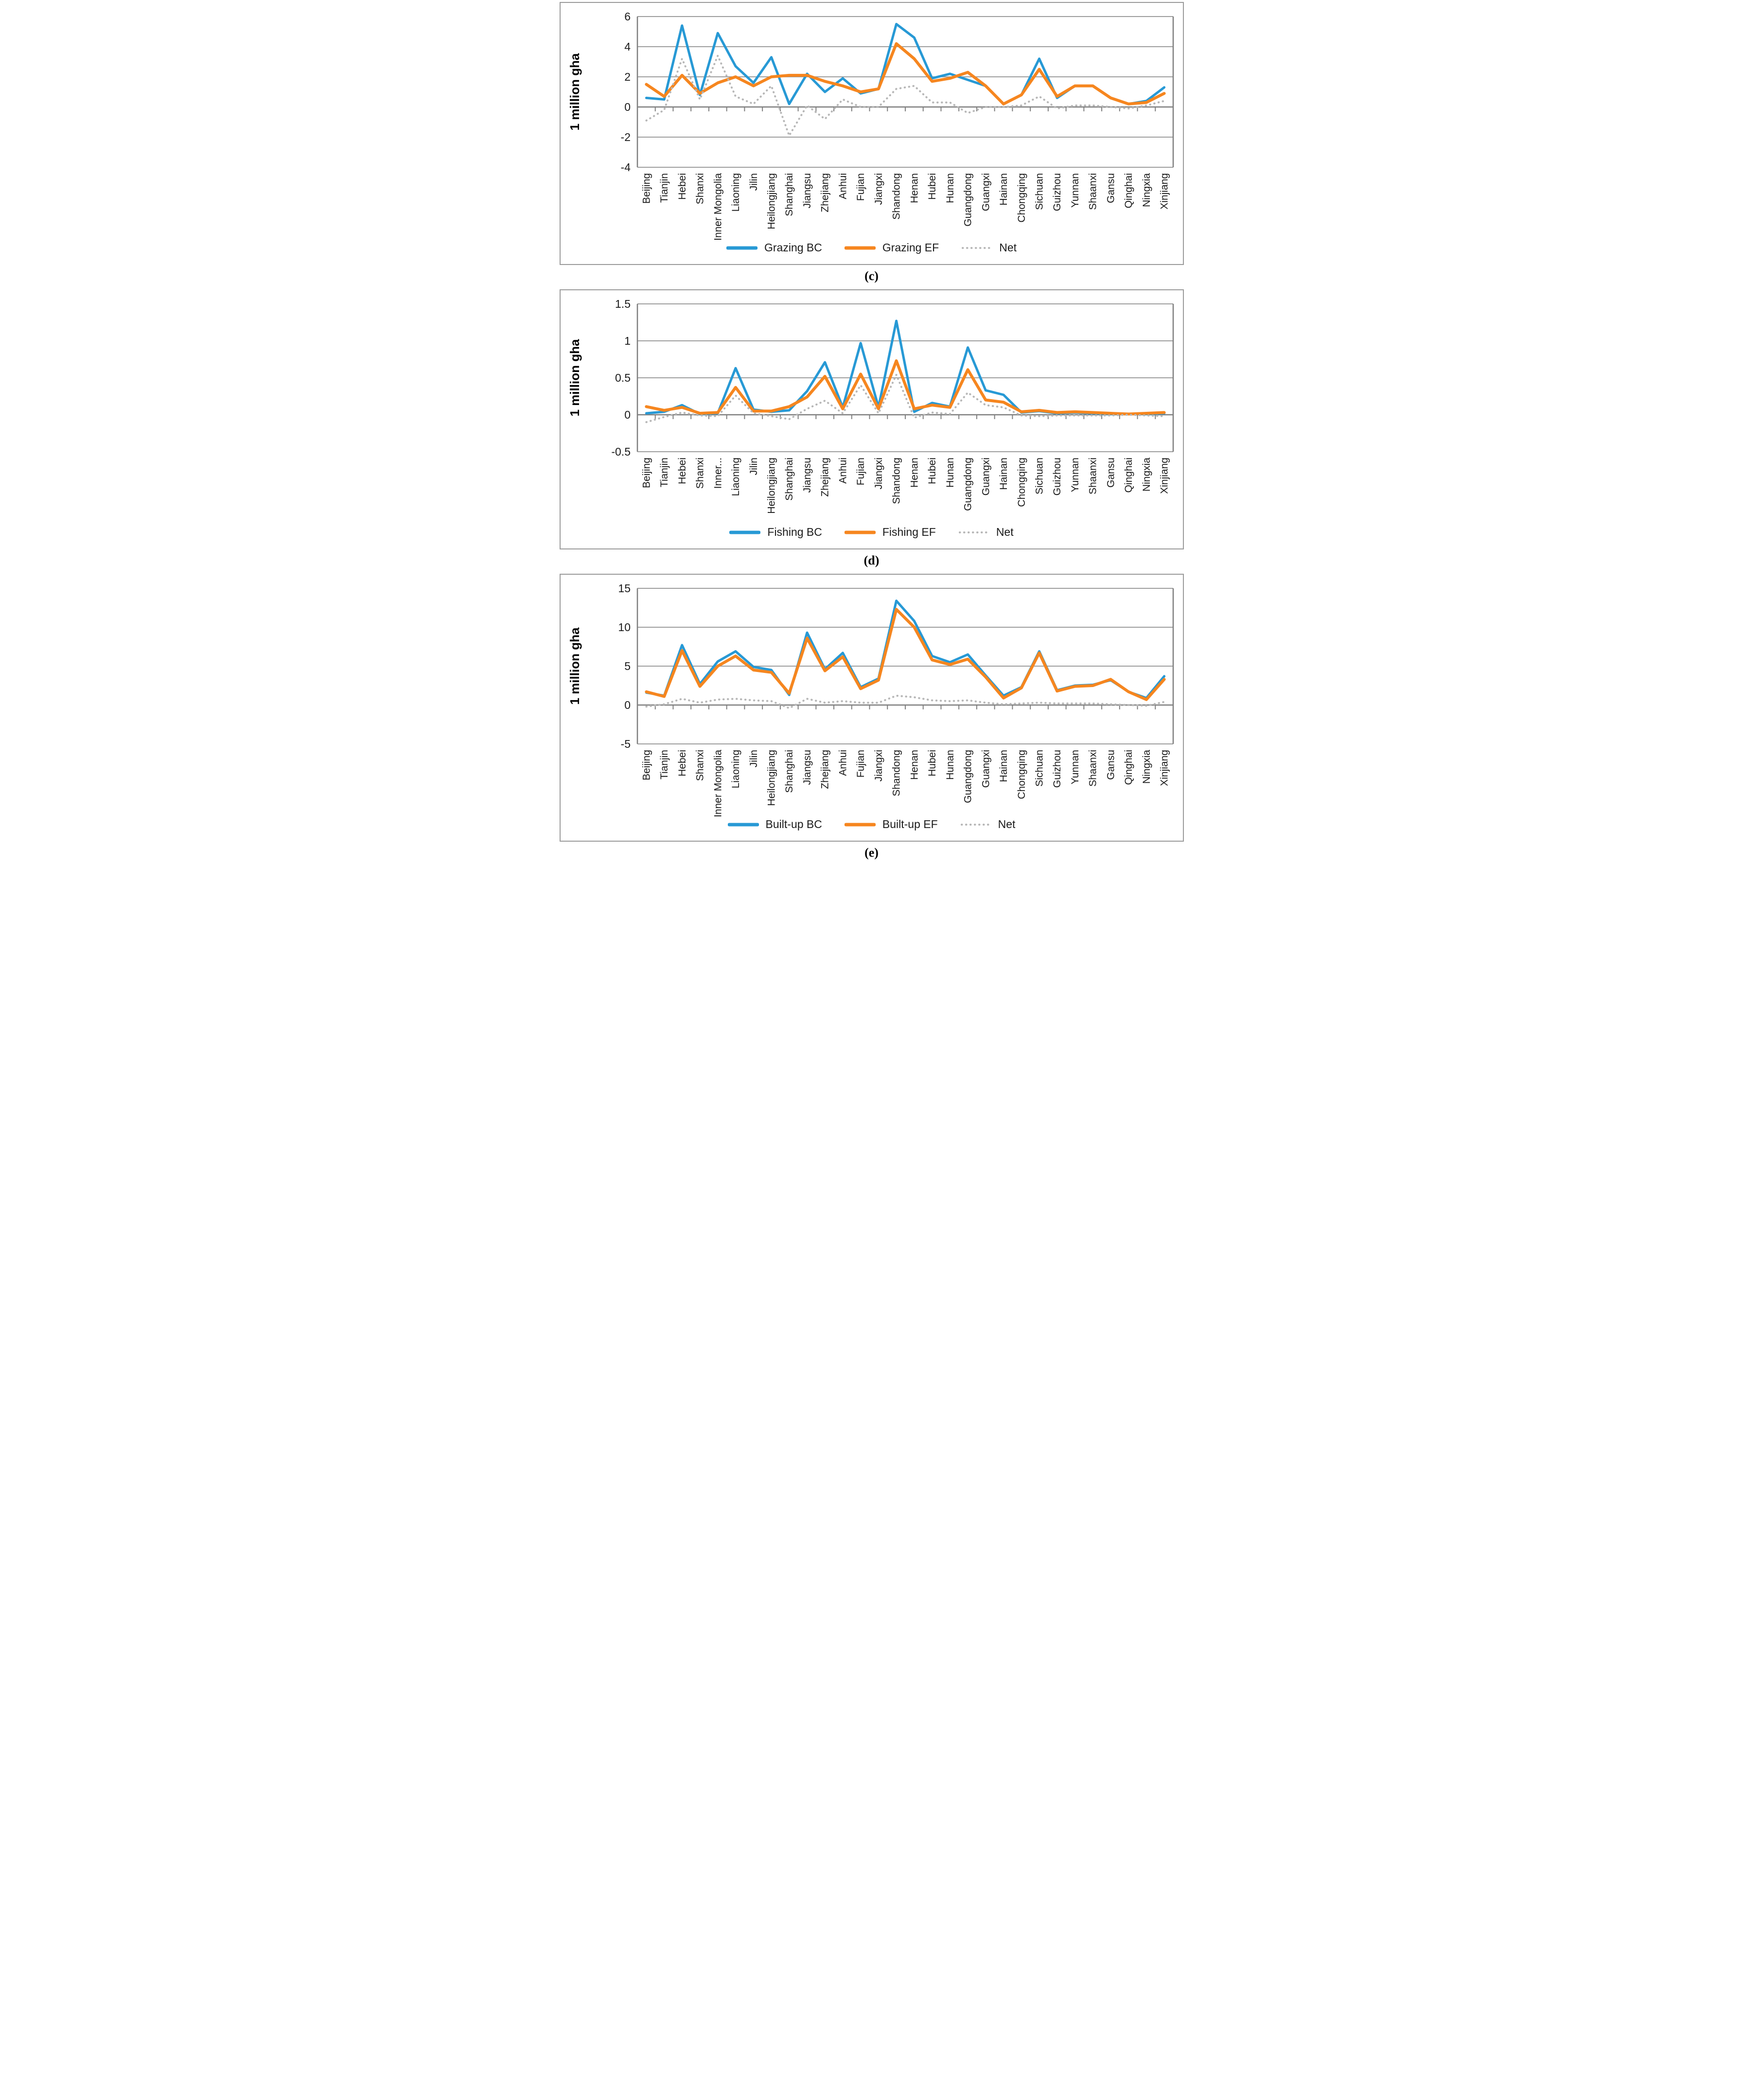  Describe the element at coordinates (860, 187) in the screenshot. I see `x-category-label: Fujian` at that location.